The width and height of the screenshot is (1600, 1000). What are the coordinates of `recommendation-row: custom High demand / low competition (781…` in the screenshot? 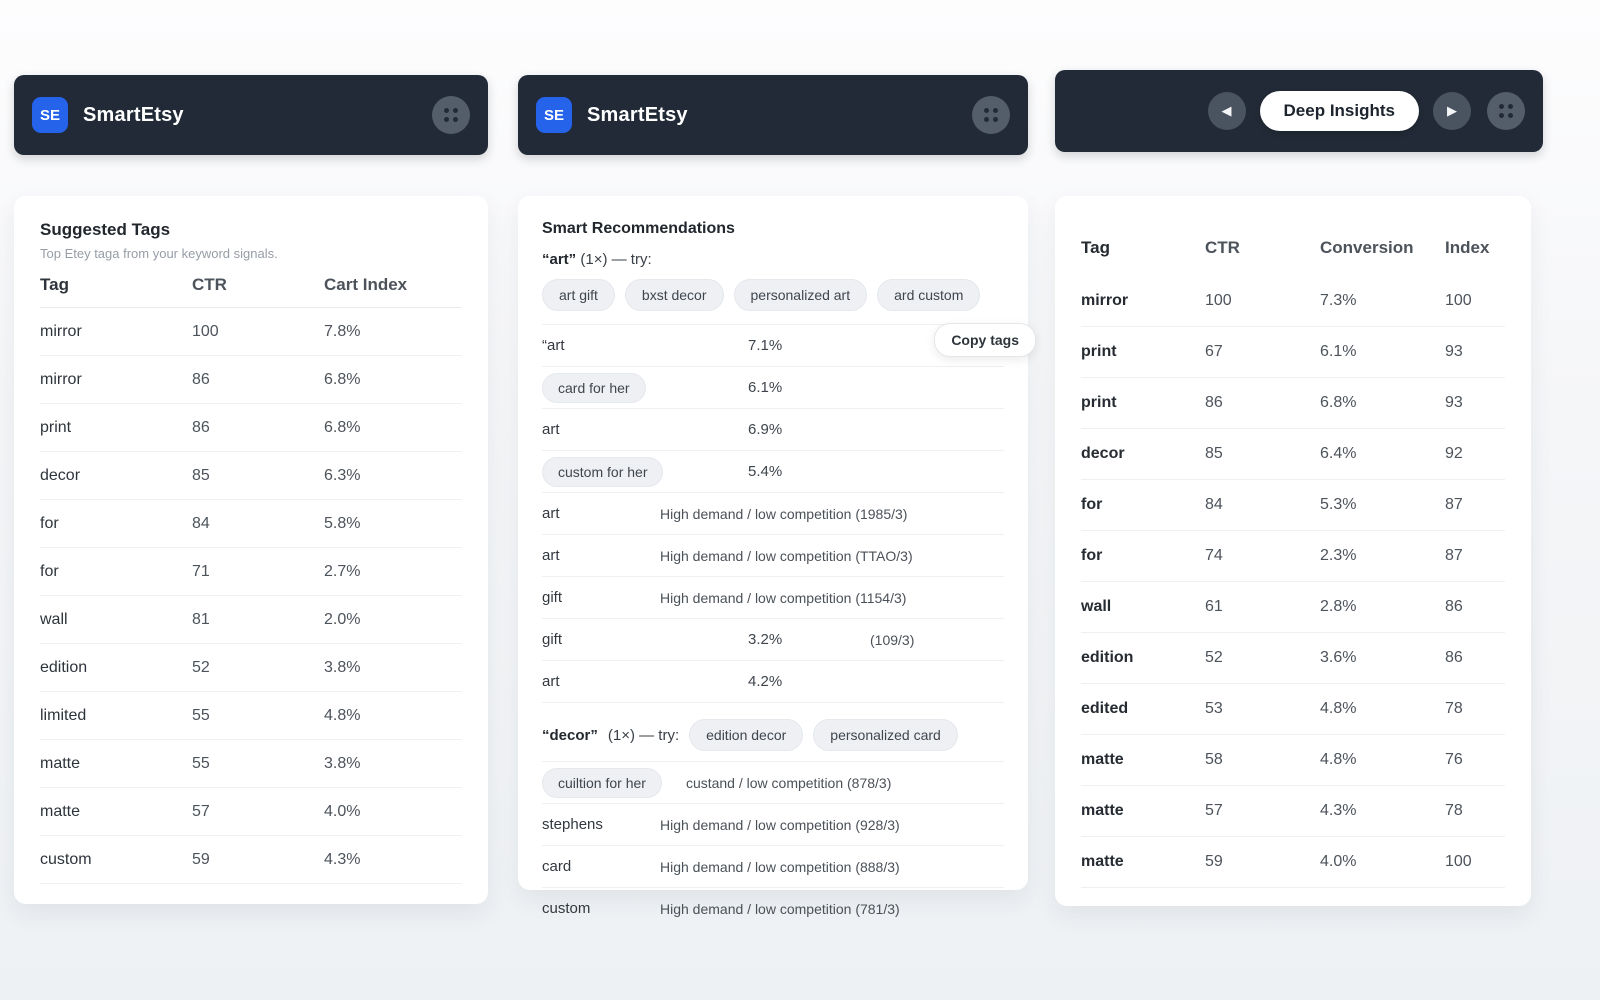 It's located at (773, 909).